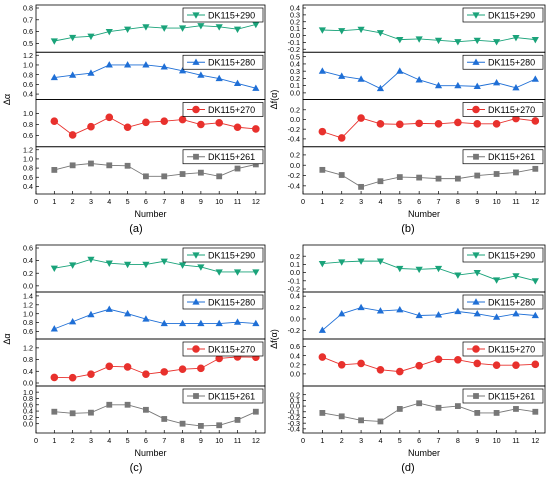  What do you see at coordinates (150, 170) in the screenshot?
I see `subplot-frame` at bounding box center [150, 170].